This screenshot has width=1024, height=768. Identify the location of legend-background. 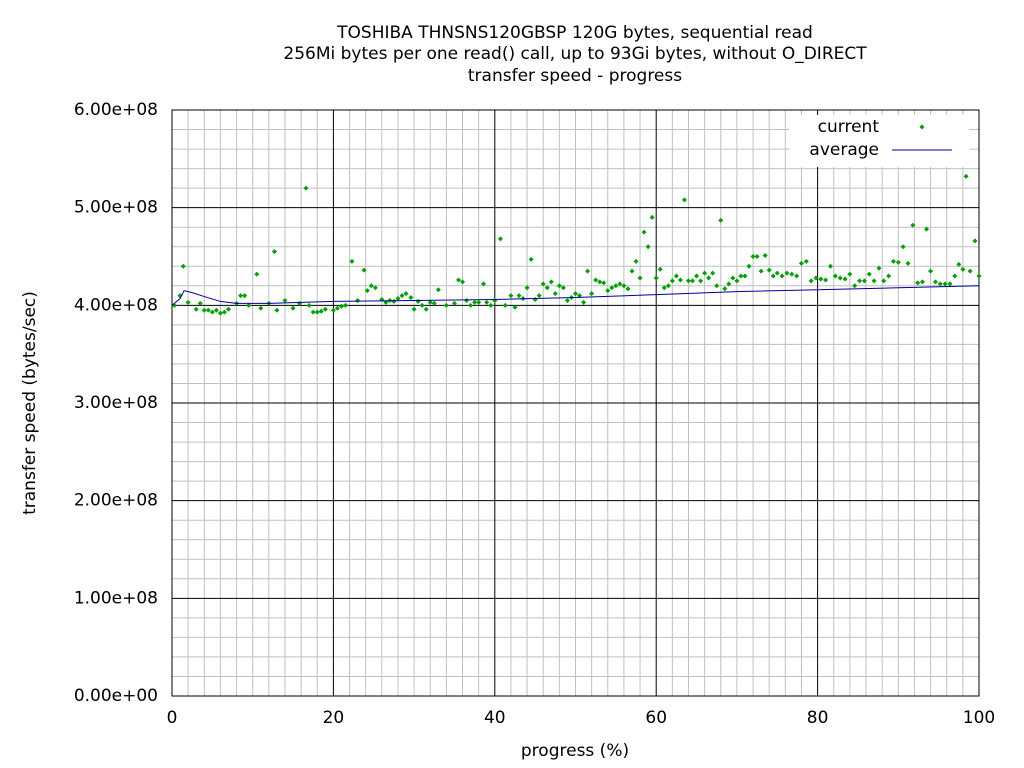
(879, 141).